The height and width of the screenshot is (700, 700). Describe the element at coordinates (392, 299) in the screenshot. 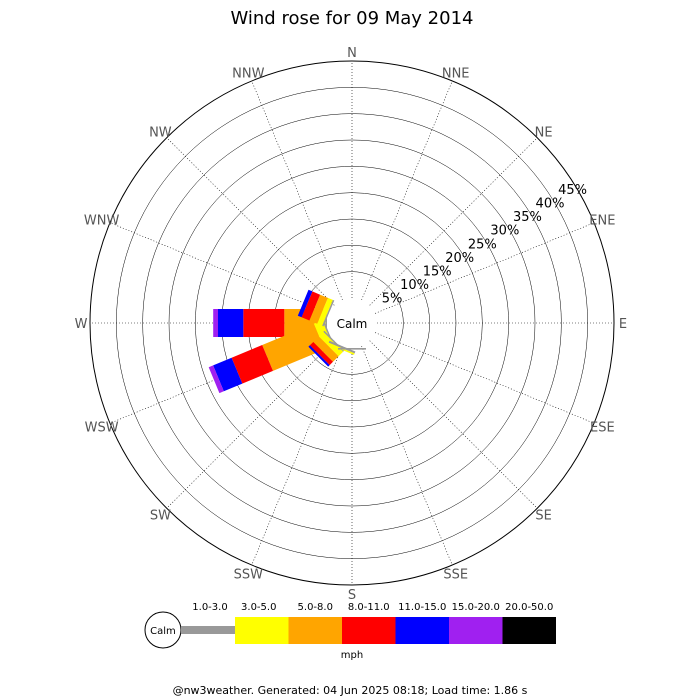

I see `ring-label: 5%` at that location.